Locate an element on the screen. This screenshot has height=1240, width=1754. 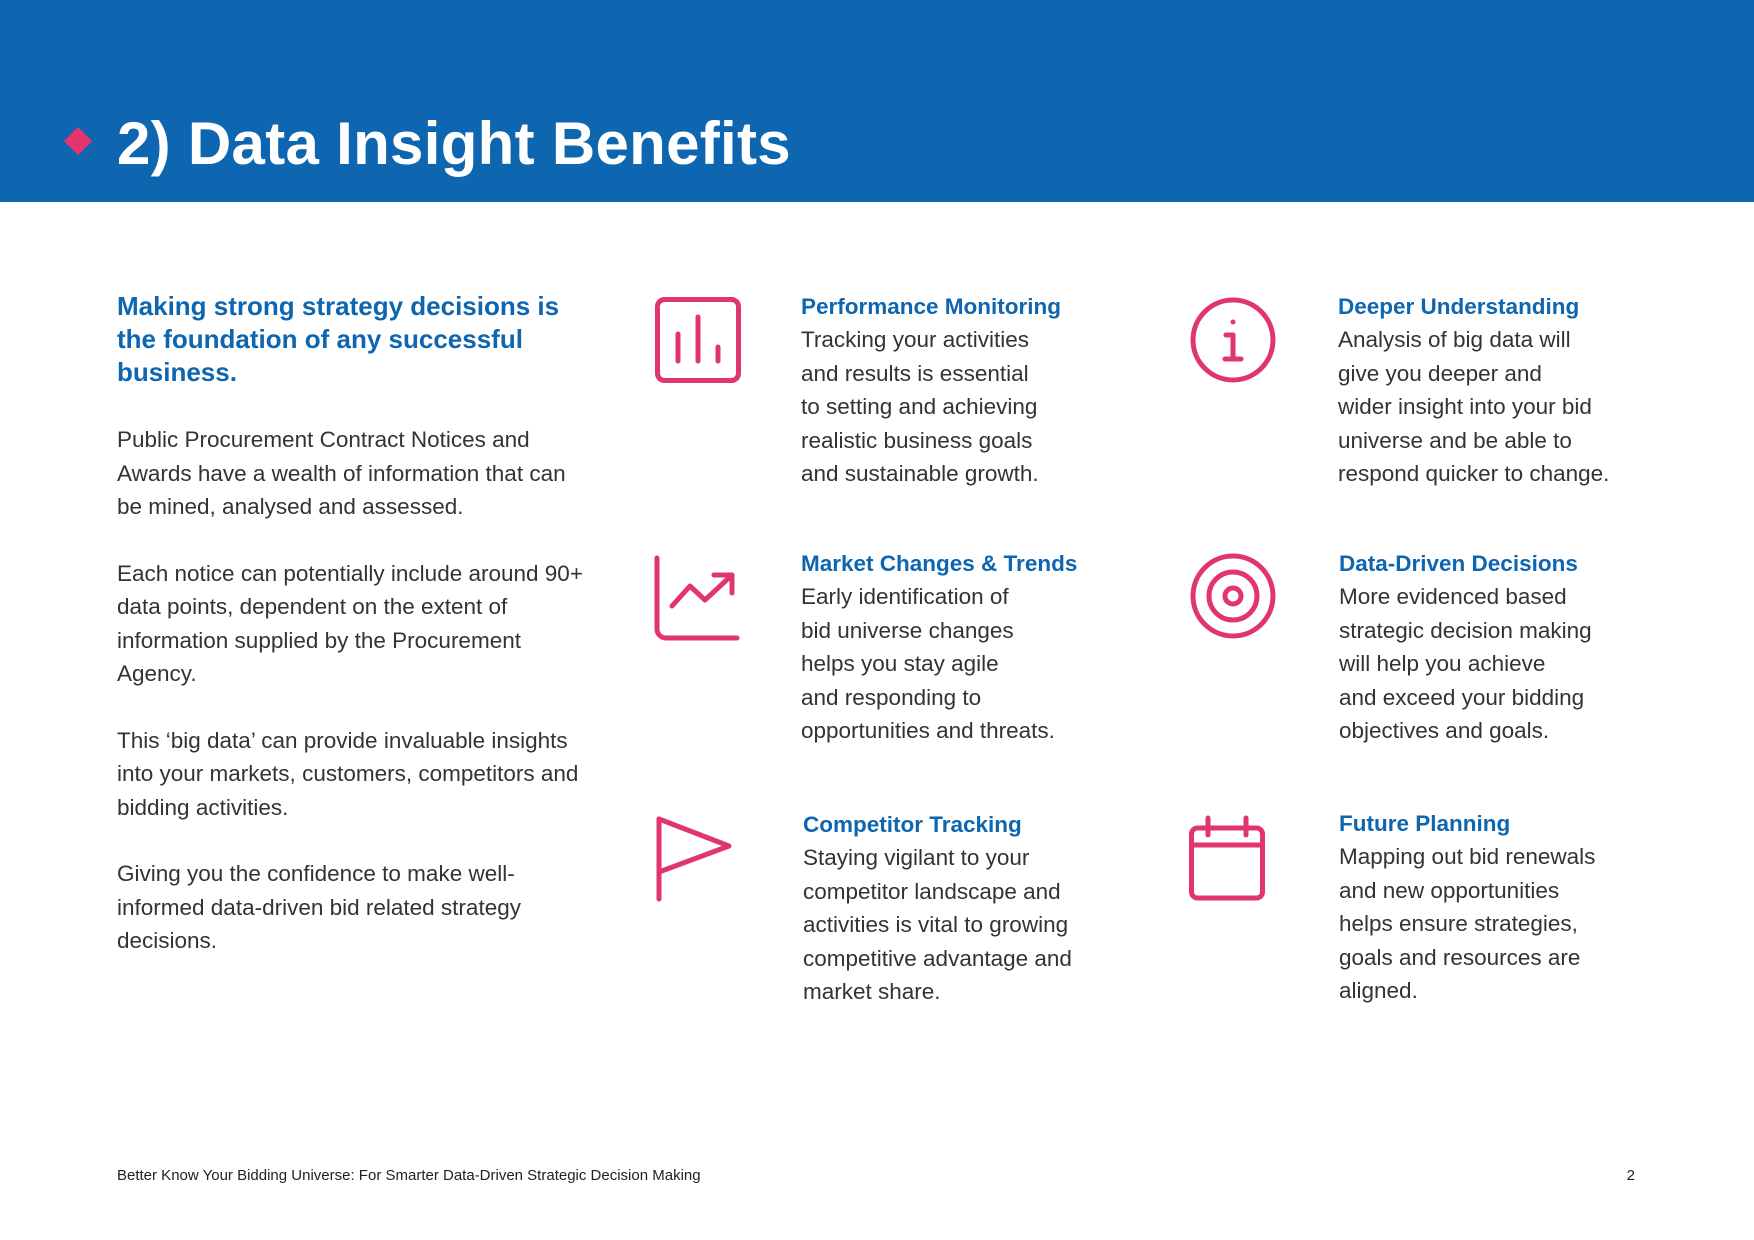
benefit-title: Data-Driven Decisions is located at coordinates (1458, 563).